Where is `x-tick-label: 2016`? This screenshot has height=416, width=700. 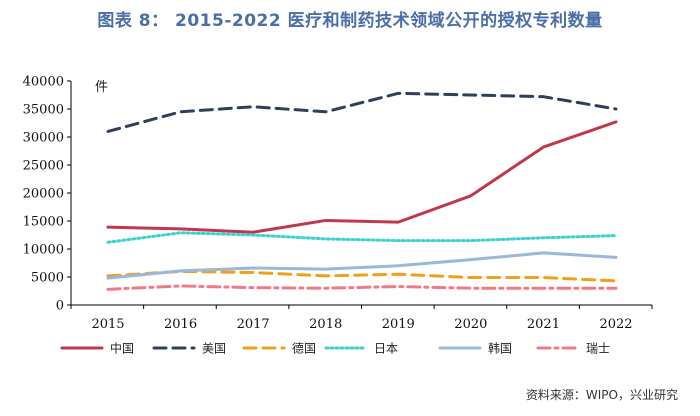
x-tick-label: 2016 is located at coordinates (180, 324).